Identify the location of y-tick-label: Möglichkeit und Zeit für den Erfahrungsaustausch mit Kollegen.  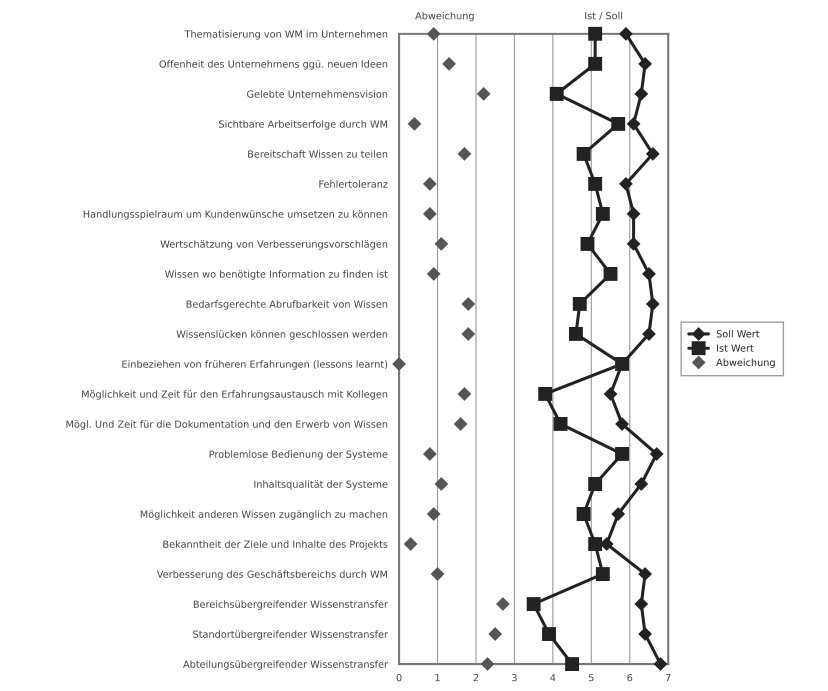
(235, 395).